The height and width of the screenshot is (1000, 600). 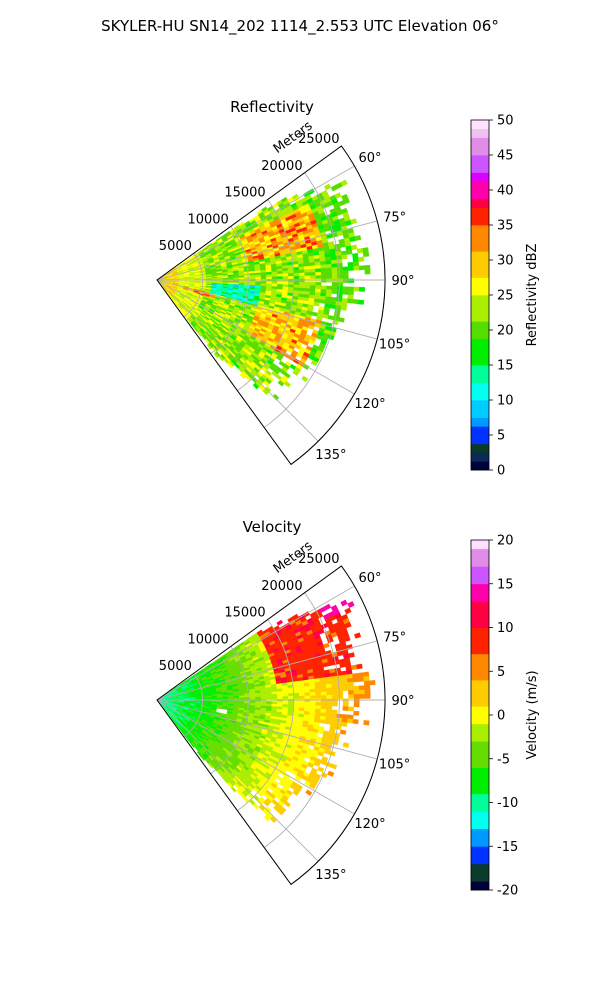 What do you see at coordinates (271, 305) in the screenshot?
I see `sector-border` at bounding box center [271, 305].